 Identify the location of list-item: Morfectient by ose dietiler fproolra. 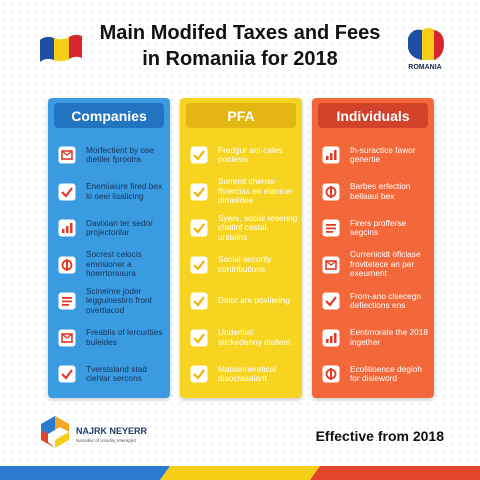
(112, 155).